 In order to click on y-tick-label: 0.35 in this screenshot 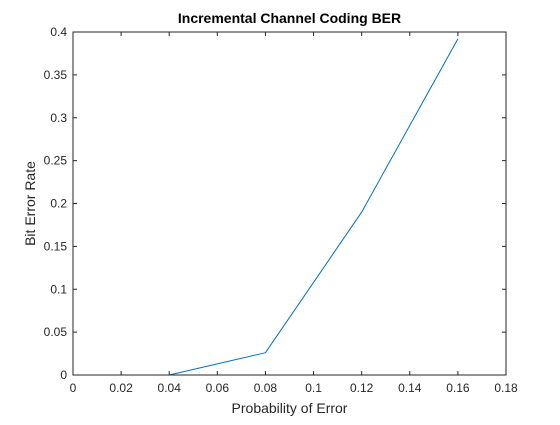, I will do `click(56, 75)`.